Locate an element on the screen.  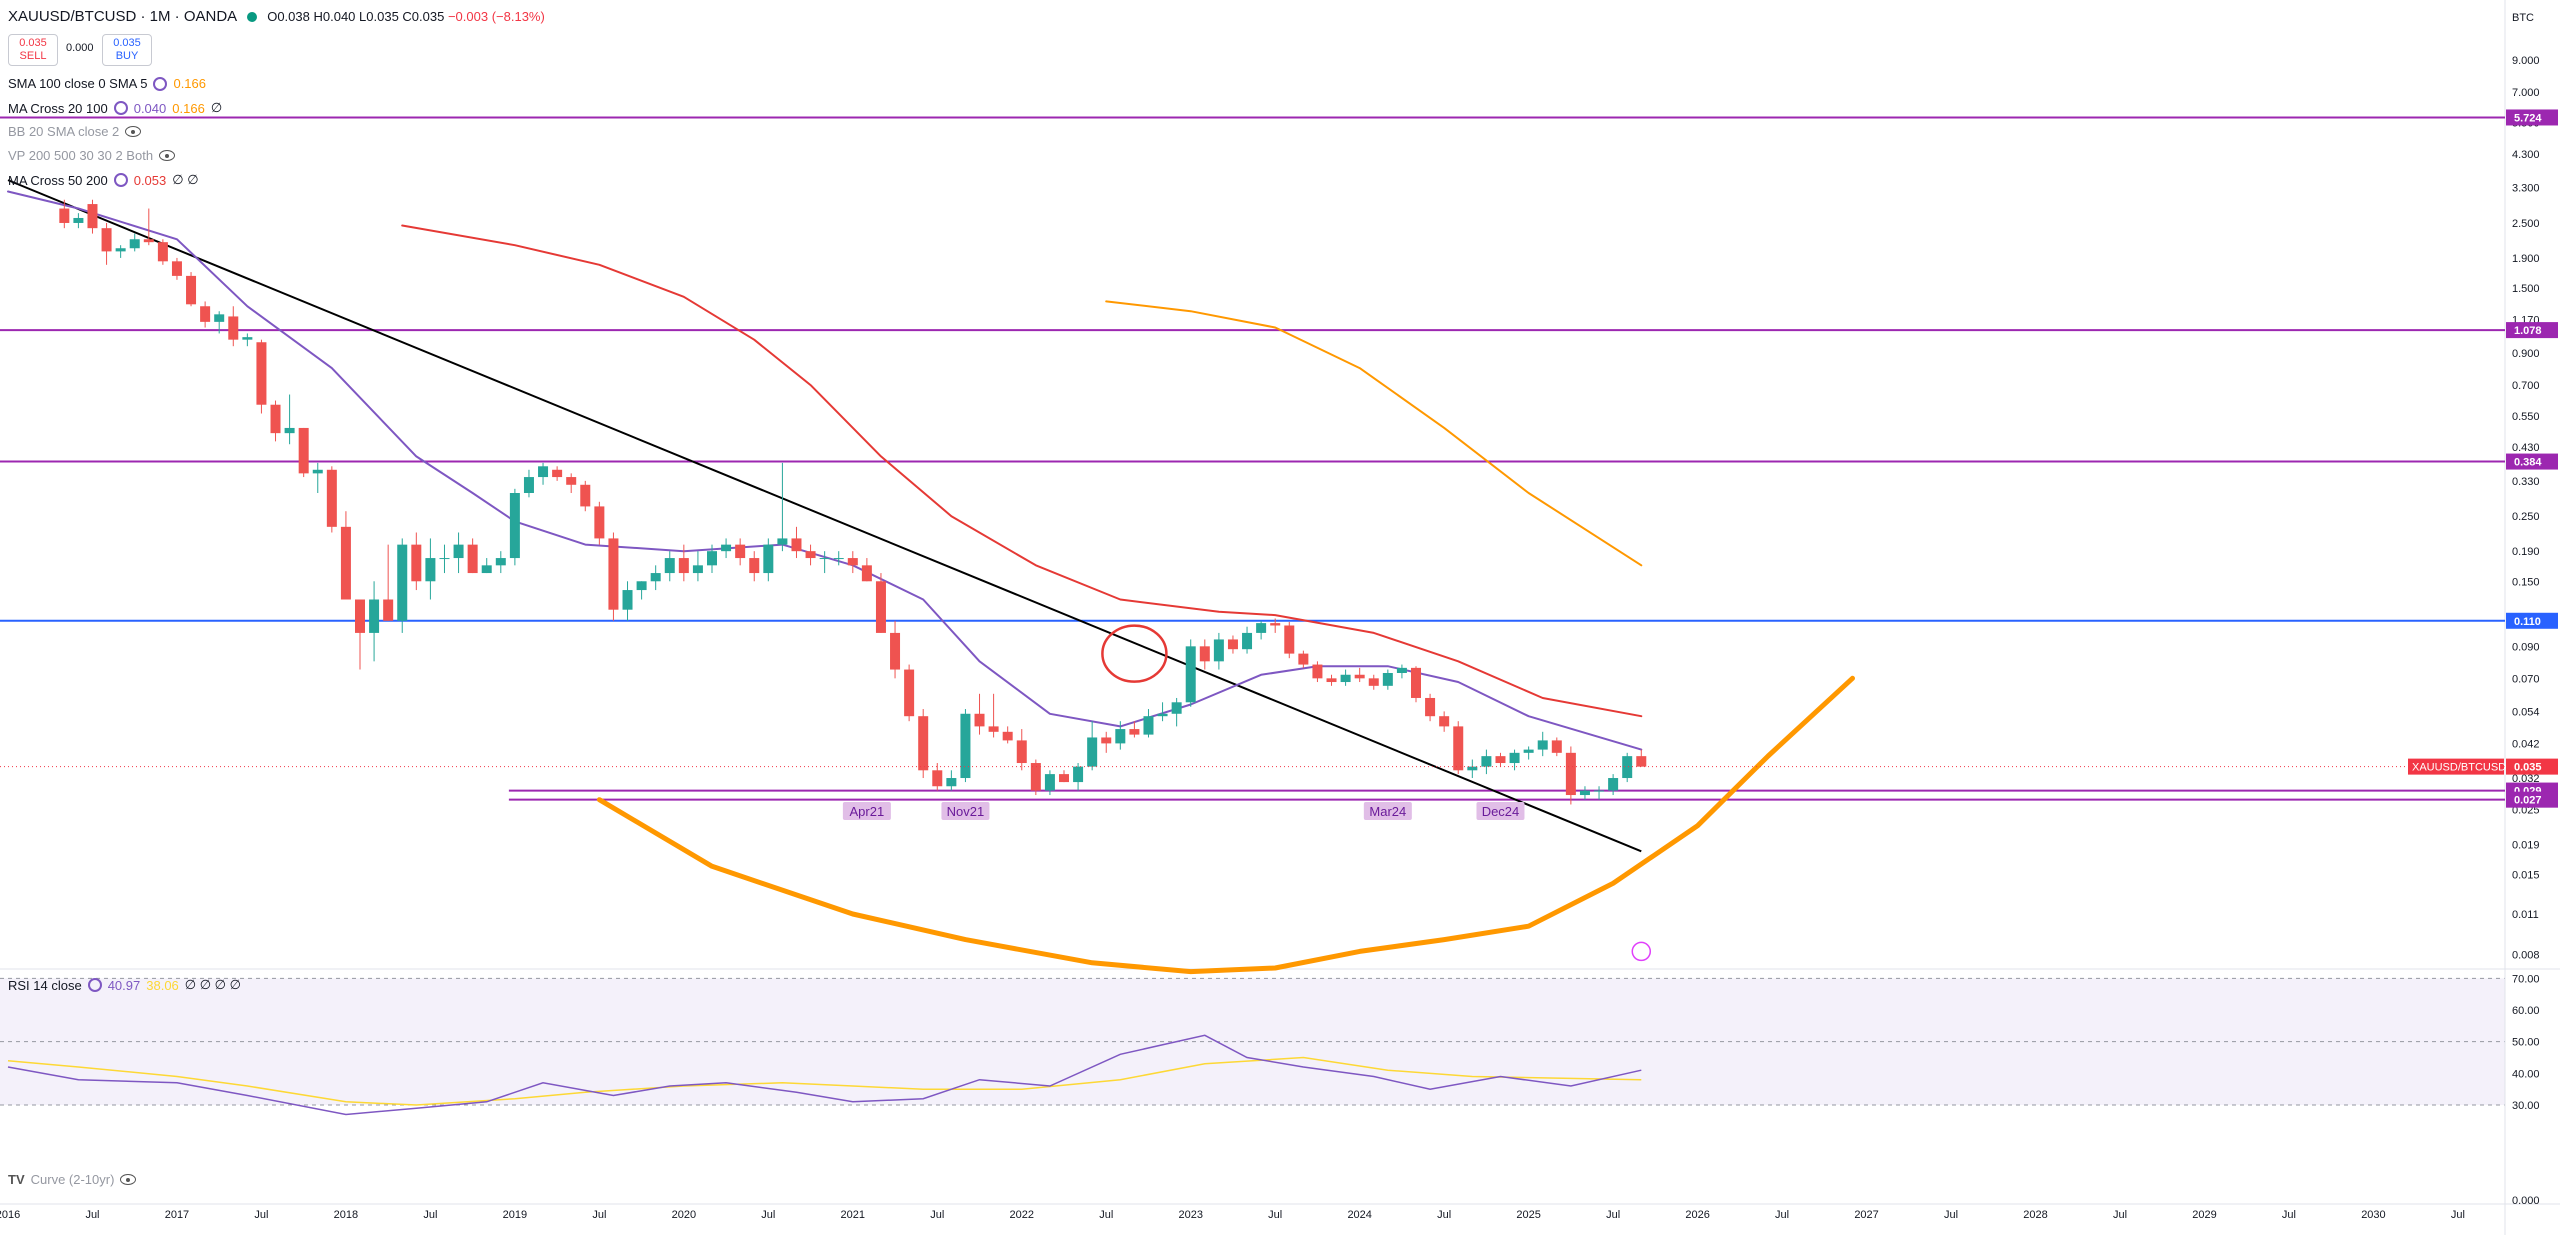
price-axis-tick: 0.070 is located at coordinates (2526, 679).